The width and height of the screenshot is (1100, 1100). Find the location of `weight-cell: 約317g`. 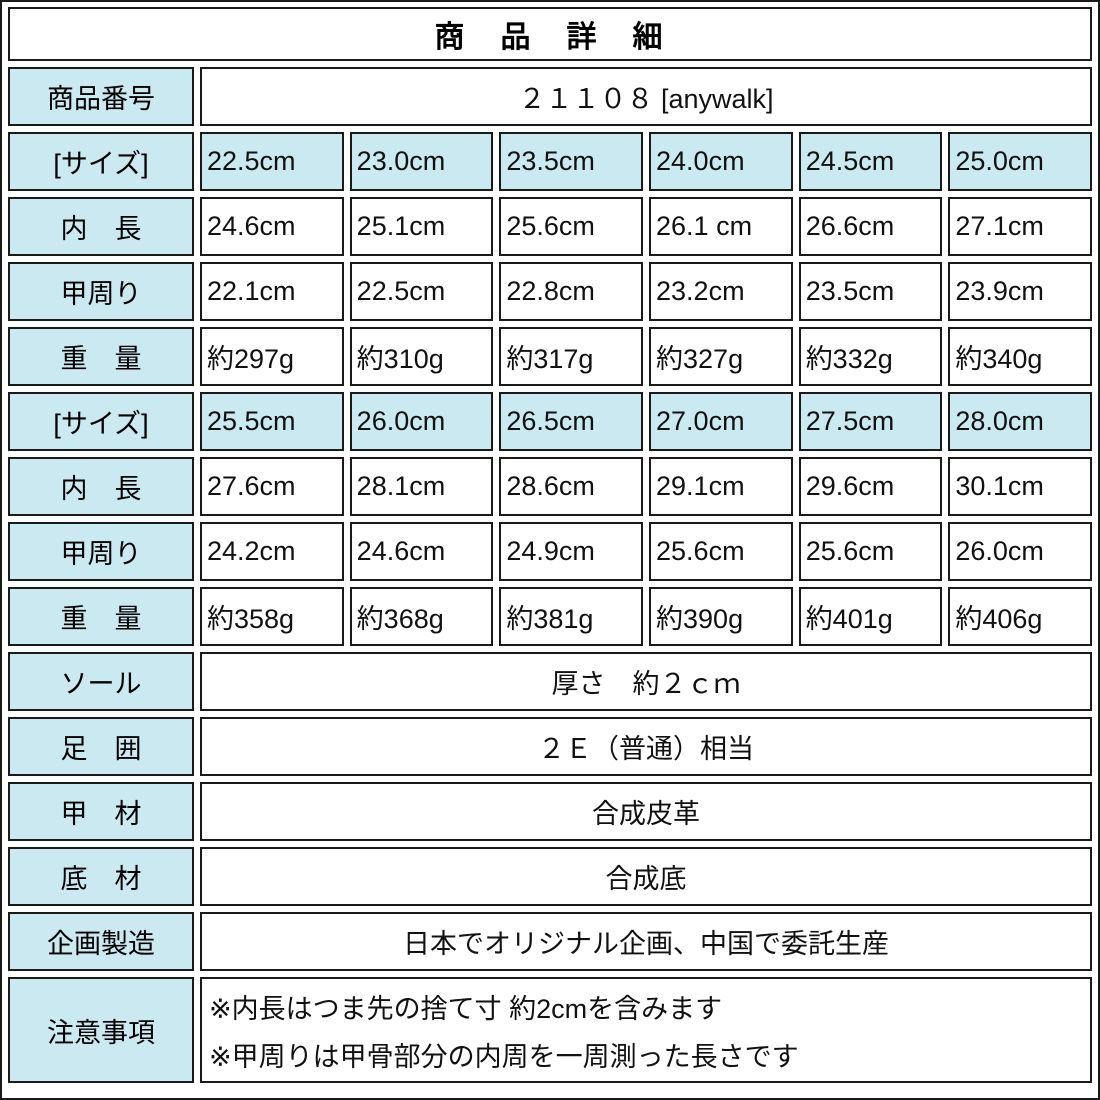

weight-cell: 約317g is located at coordinates (571, 356).